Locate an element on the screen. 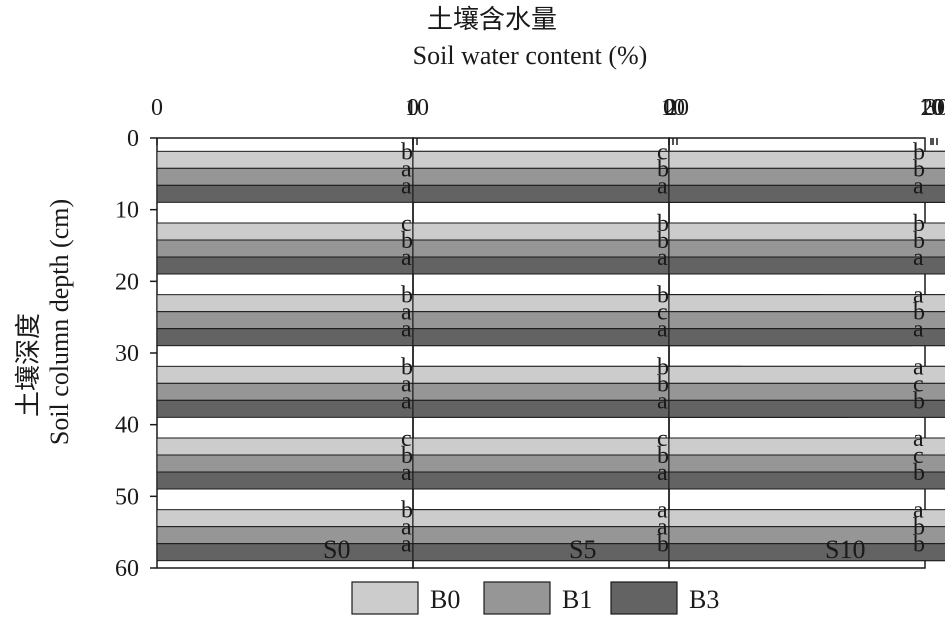 The image size is (945, 625). y-axis-title-cn: 土壤深度 is located at coordinates (28, 365).